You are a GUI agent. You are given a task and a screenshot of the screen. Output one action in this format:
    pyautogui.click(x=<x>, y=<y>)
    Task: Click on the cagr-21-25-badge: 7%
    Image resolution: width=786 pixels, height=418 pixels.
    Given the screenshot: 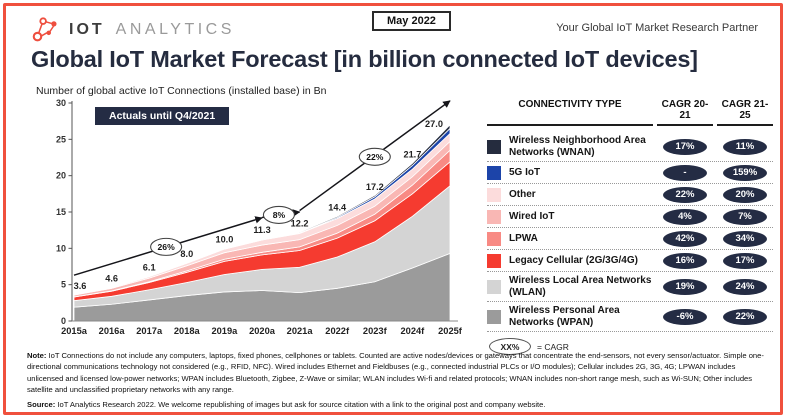 What is the action you would take?
    pyautogui.click(x=745, y=216)
    